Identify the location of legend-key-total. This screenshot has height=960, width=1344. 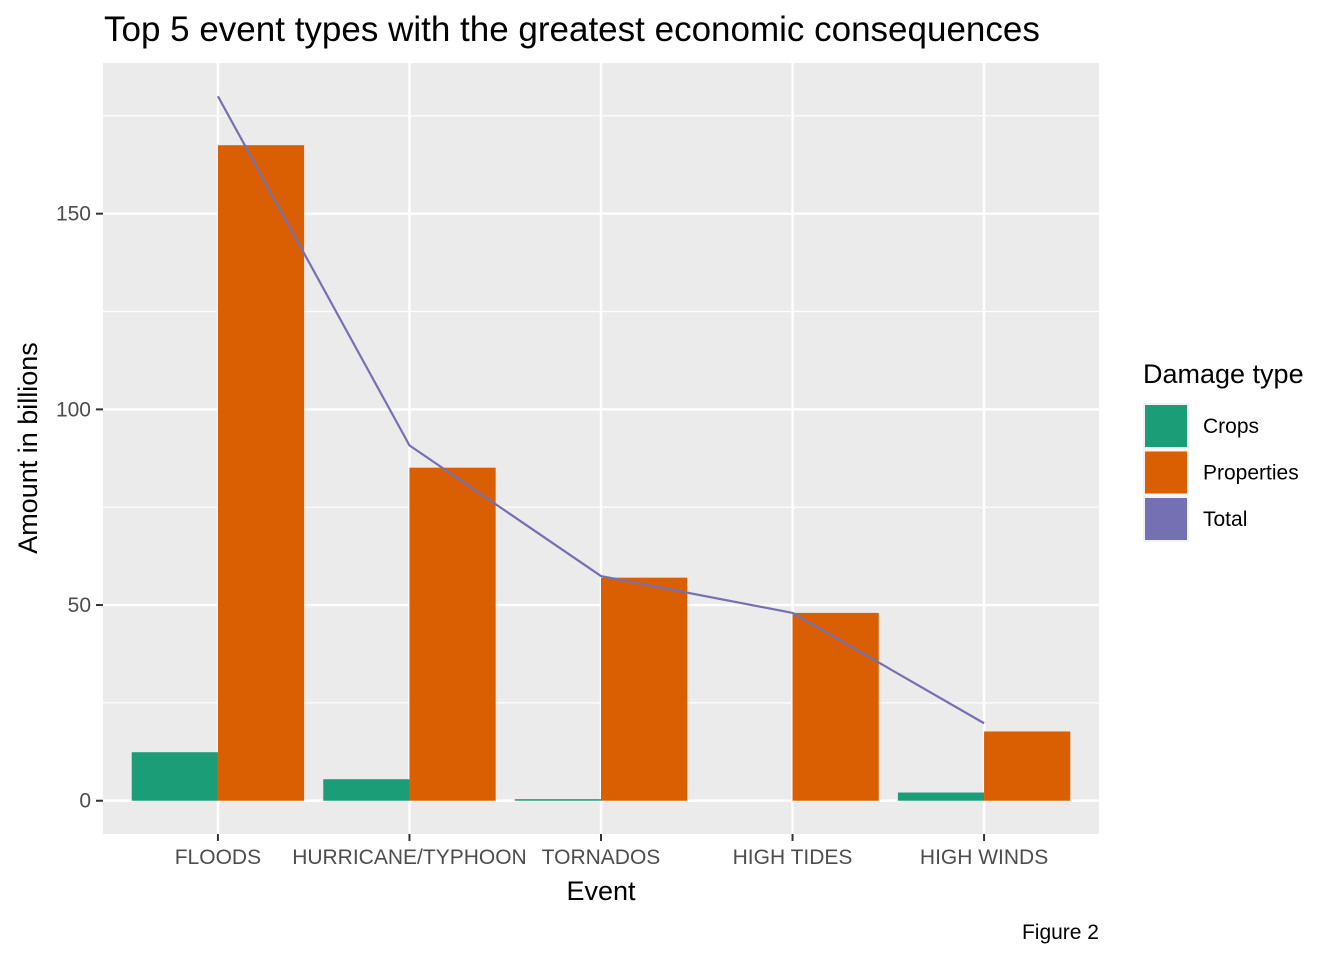
(1166, 519).